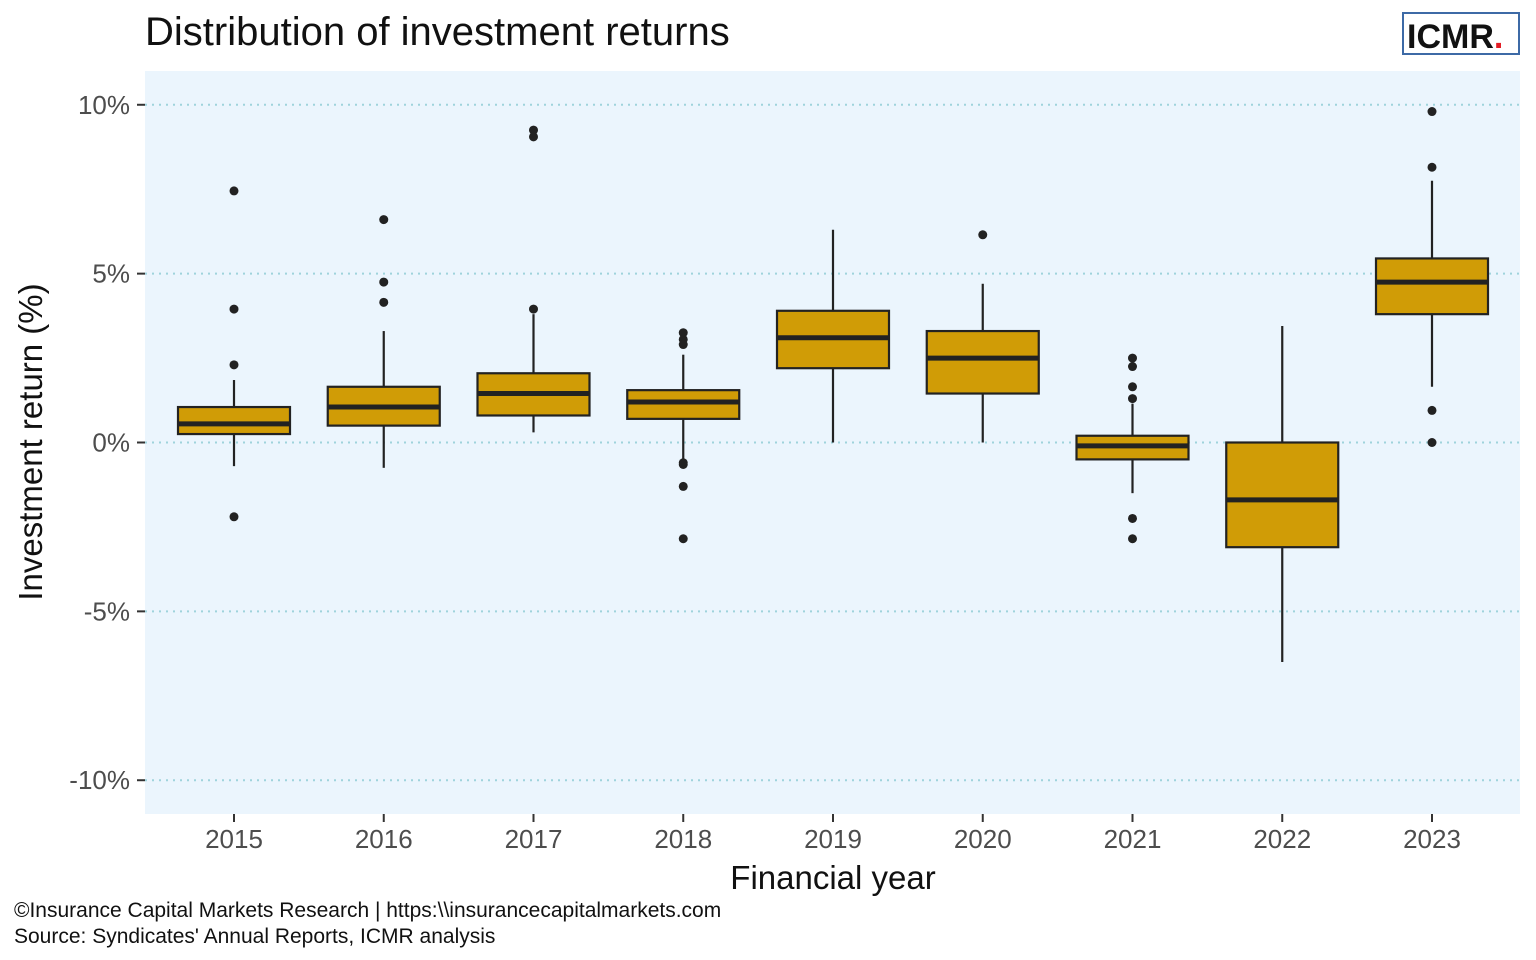 Image resolution: width=1536 pixels, height=960 pixels. What do you see at coordinates (104, 105) in the screenshot?
I see `y-tick-label: 10%` at bounding box center [104, 105].